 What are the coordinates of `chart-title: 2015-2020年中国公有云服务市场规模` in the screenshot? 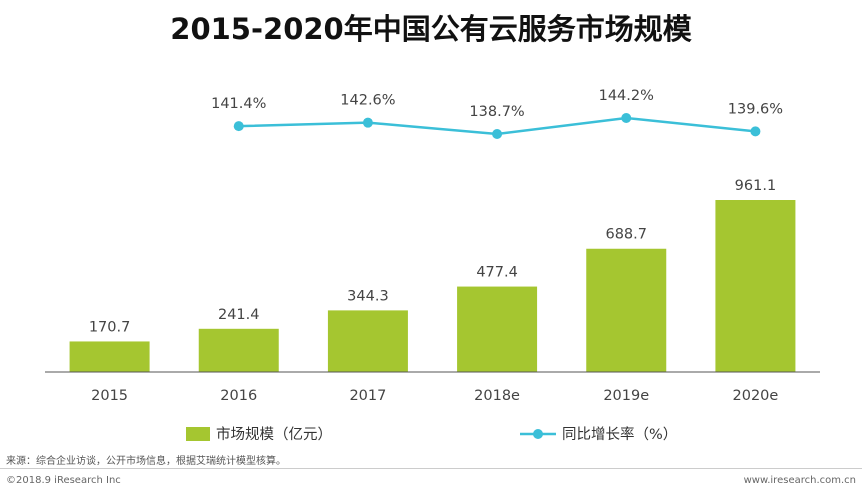 It's located at (431, 29).